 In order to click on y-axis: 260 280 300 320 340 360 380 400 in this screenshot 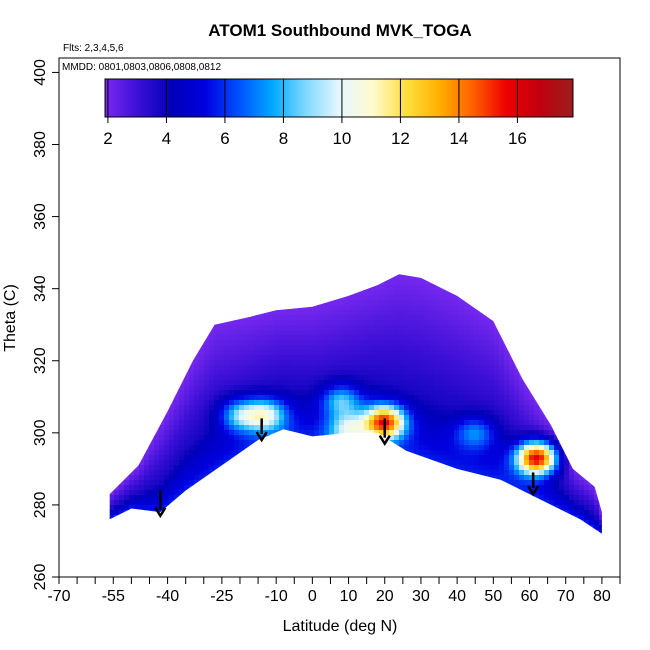, I will do `click(45, 324)`.